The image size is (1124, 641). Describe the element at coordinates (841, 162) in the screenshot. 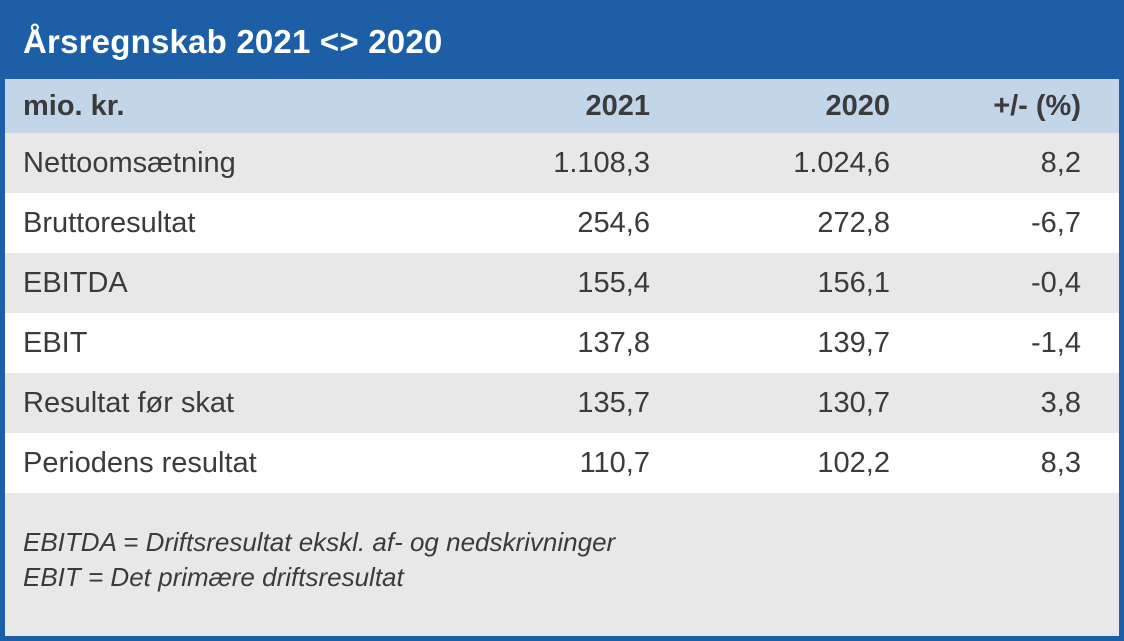

I see `value-2020: 1.024,6` at that location.